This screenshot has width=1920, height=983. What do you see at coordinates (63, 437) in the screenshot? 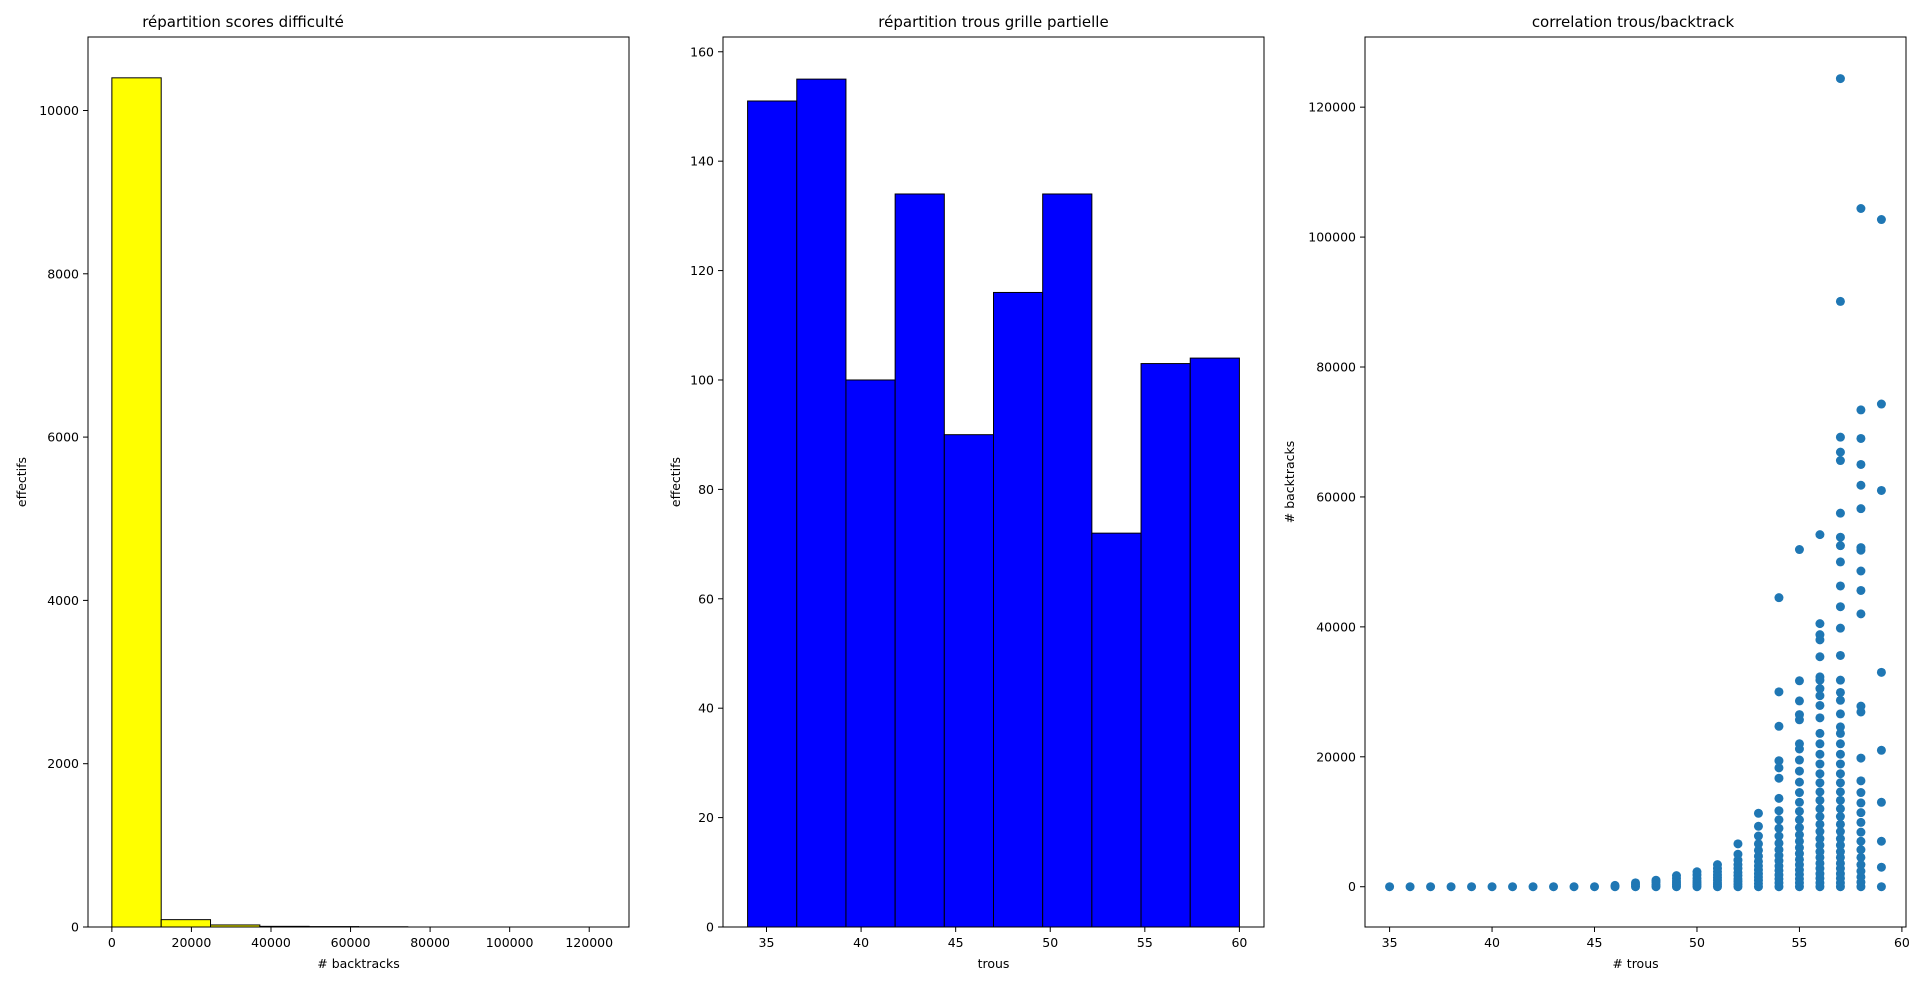
I see `y-tick-label-difficulty-3: 6000` at bounding box center [63, 437].